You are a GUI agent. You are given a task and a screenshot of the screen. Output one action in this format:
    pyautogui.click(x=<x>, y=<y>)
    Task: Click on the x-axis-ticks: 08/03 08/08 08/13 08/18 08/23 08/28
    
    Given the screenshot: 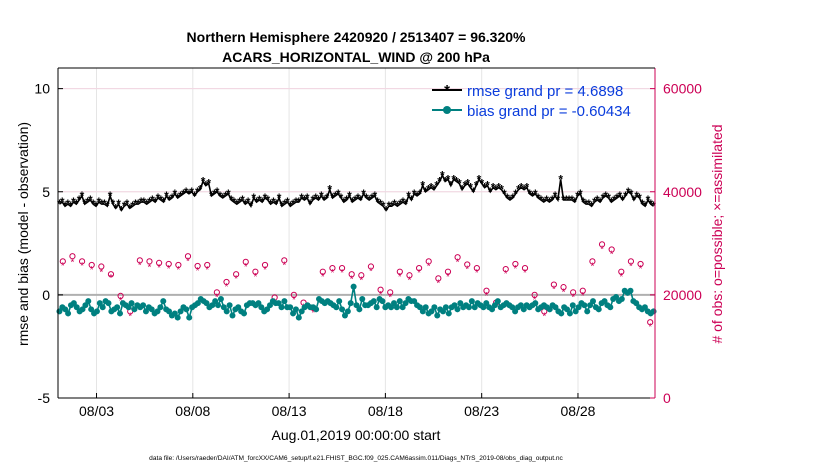 What is the action you would take?
    pyautogui.click(x=337, y=406)
    